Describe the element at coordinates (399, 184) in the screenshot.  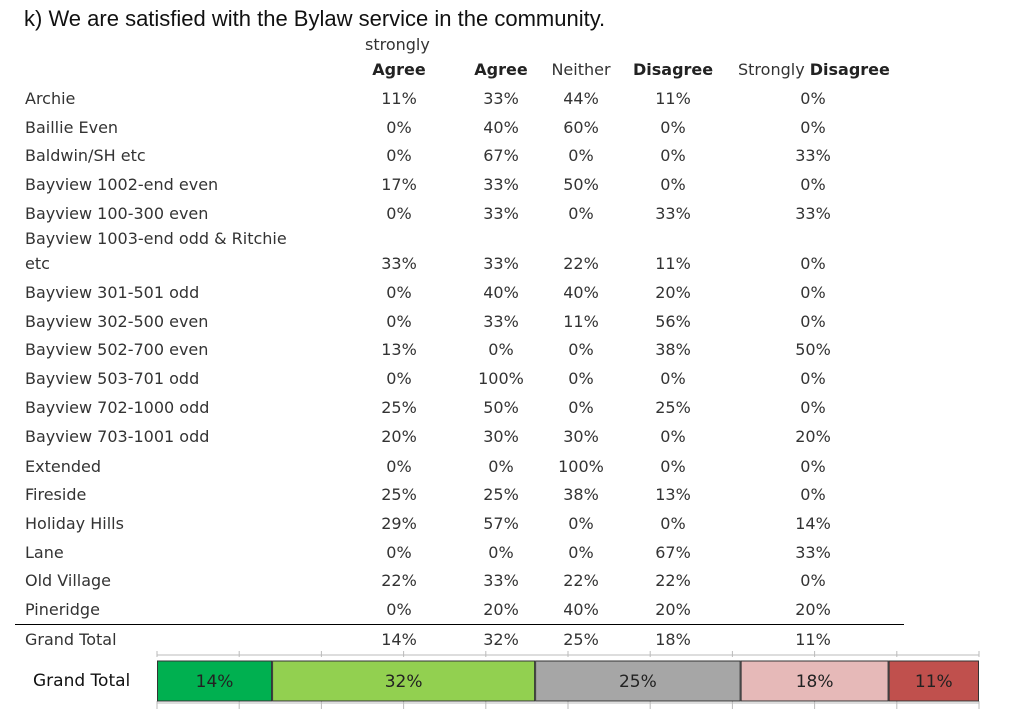
I see `table-cell: 17%` at that location.